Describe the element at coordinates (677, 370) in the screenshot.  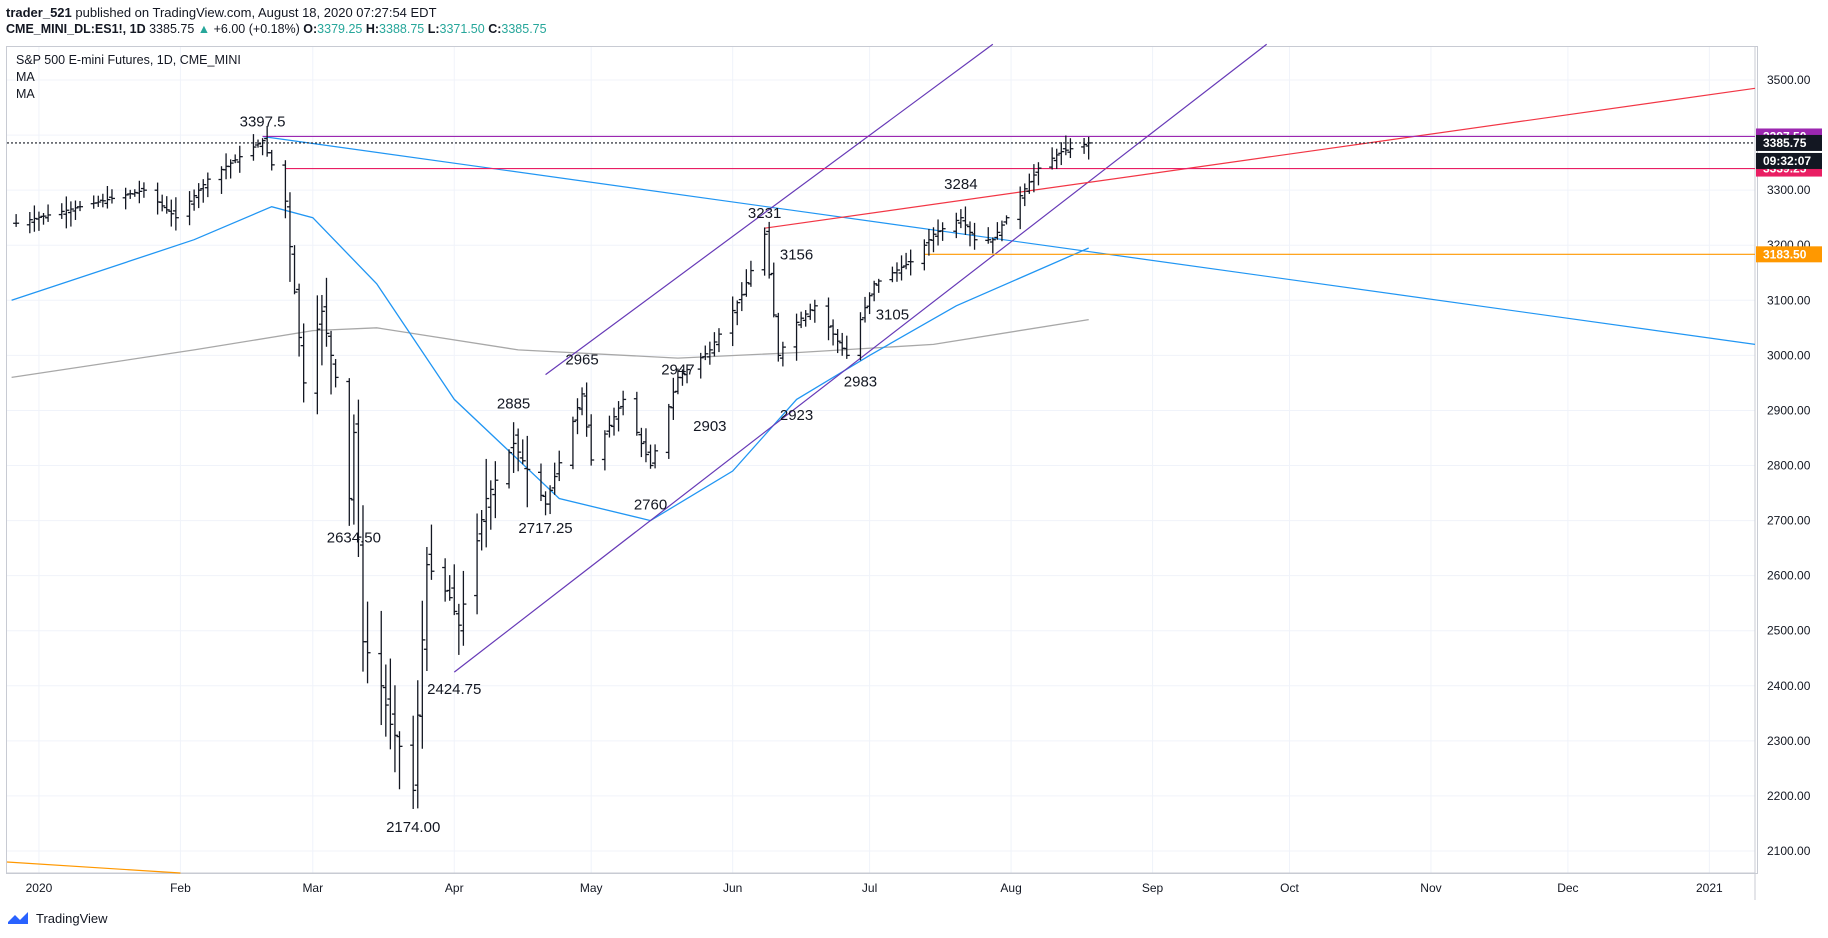
I see `price-annotation: 2947` at that location.